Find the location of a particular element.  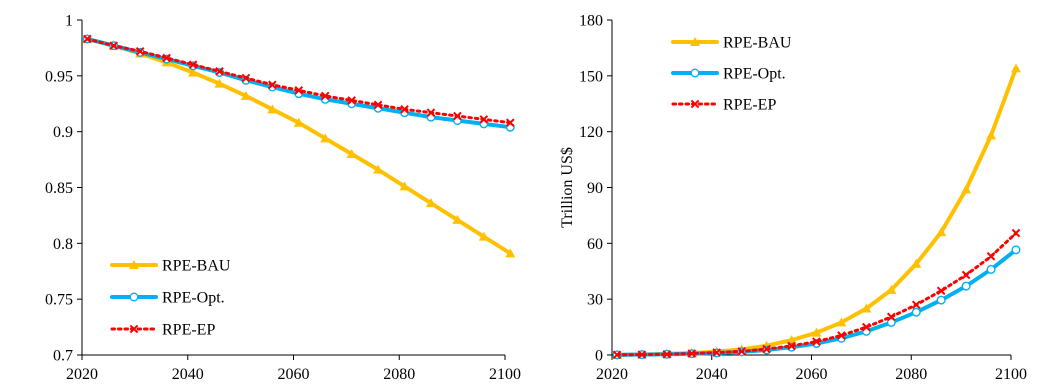

legend-label: RPE-EP is located at coordinates (188, 330).